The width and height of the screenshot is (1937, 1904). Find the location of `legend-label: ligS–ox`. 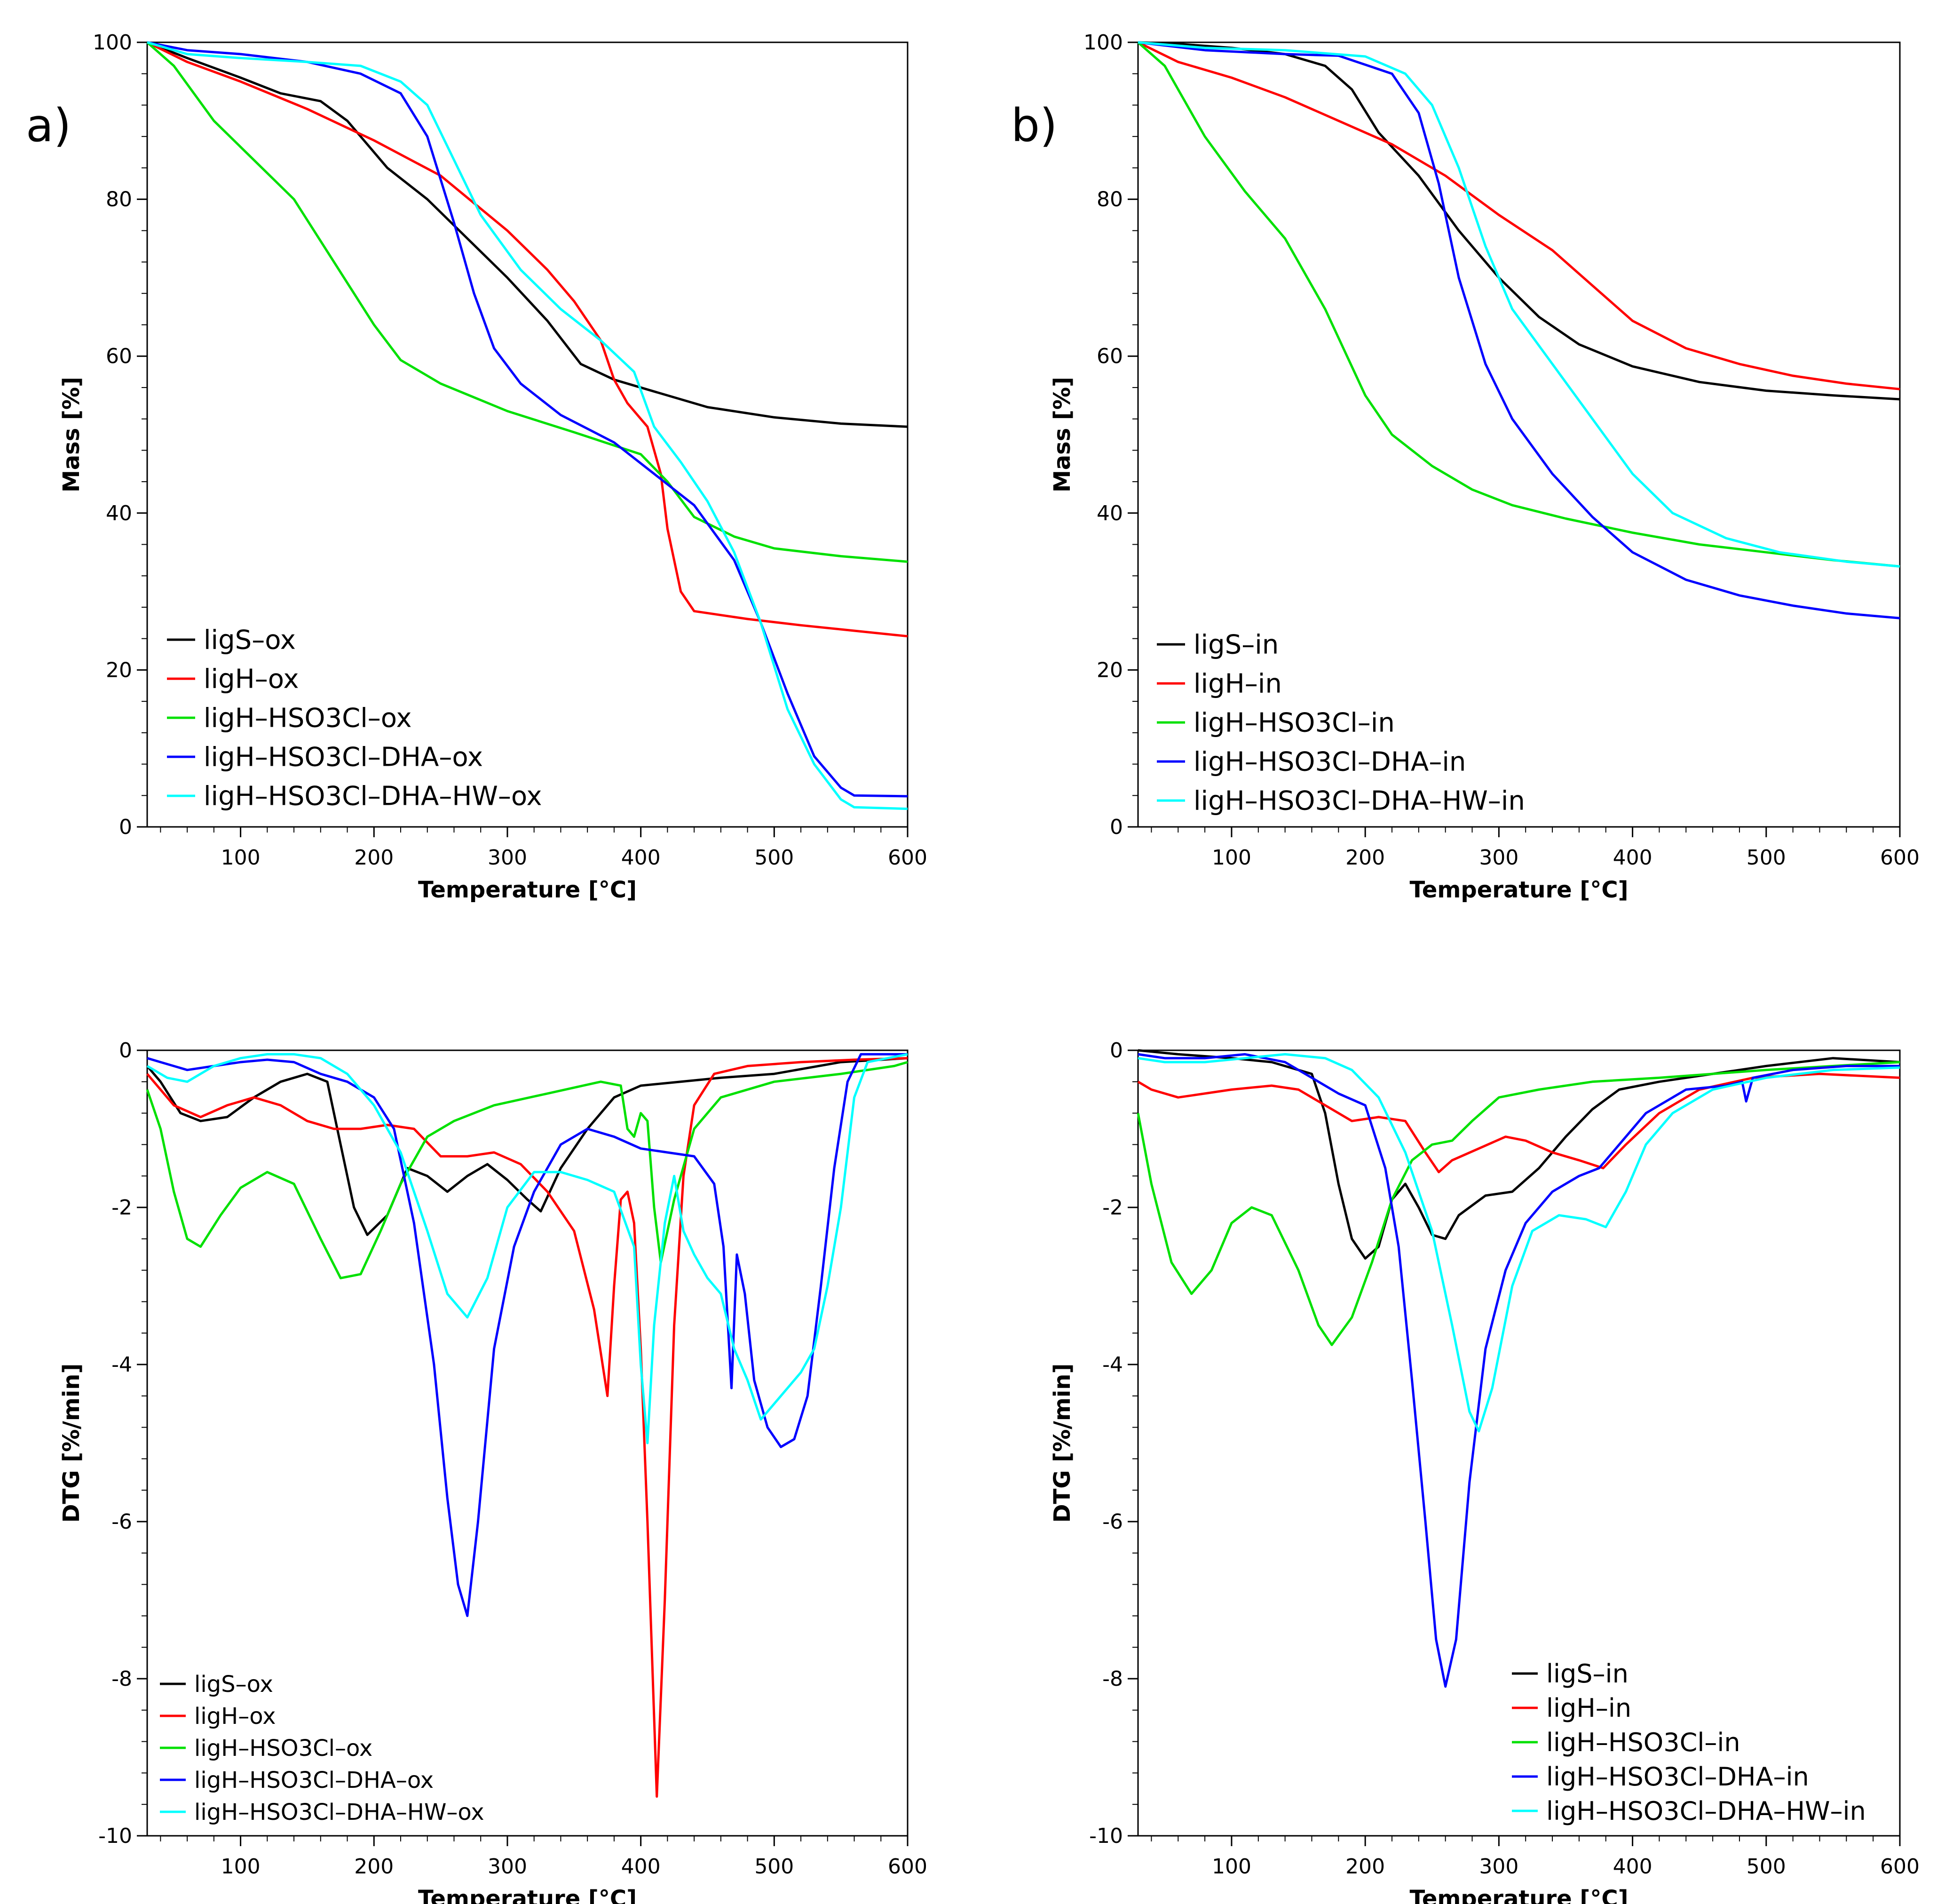

legend-label: ligS–ox is located at coordinates (234, 1684).